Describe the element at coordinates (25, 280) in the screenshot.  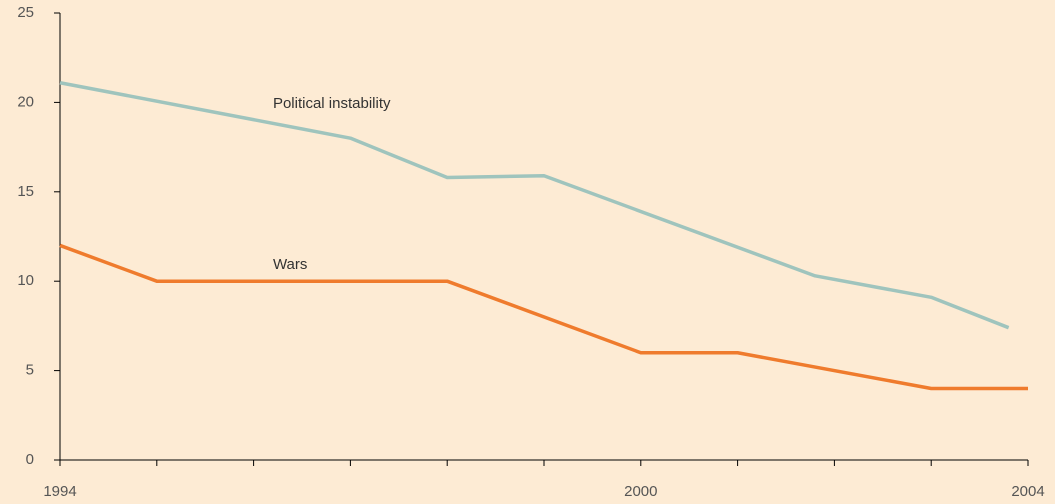
I see `y-tick-label: 10` at that location.